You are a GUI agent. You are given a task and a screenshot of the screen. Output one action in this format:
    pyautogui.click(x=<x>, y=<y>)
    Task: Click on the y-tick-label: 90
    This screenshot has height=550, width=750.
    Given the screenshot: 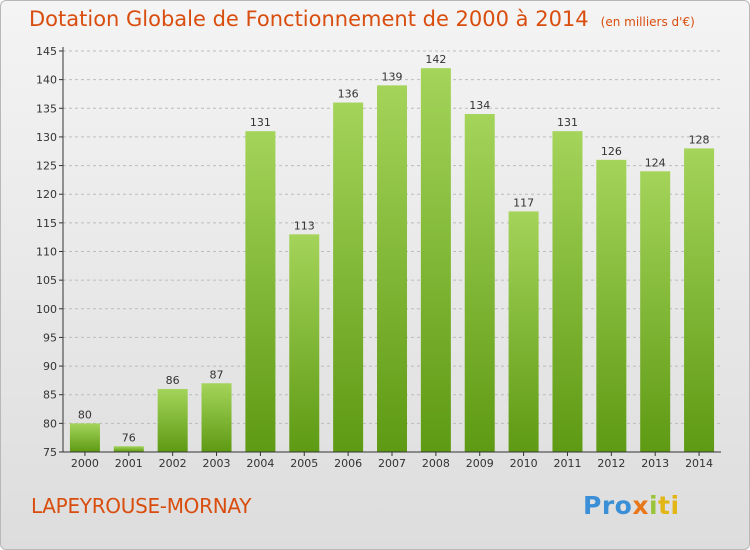 What is the action you would take?
    pyautogui.click(x=50, y=366)
    